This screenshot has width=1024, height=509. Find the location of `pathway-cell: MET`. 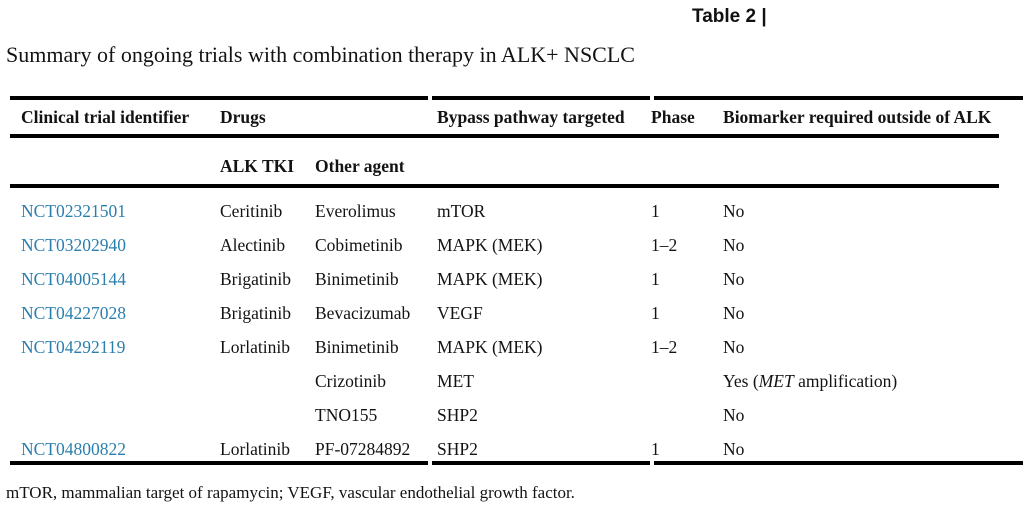

pathway-cell: MET is located at coordinates (455, 381).